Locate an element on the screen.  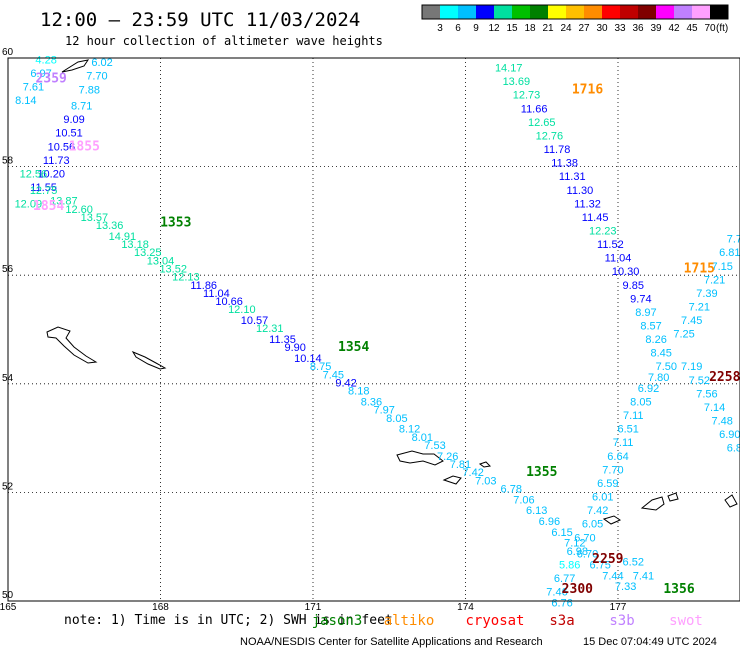
wave-height-value-altiko: 12.23 is located at coordinates (603, 231).